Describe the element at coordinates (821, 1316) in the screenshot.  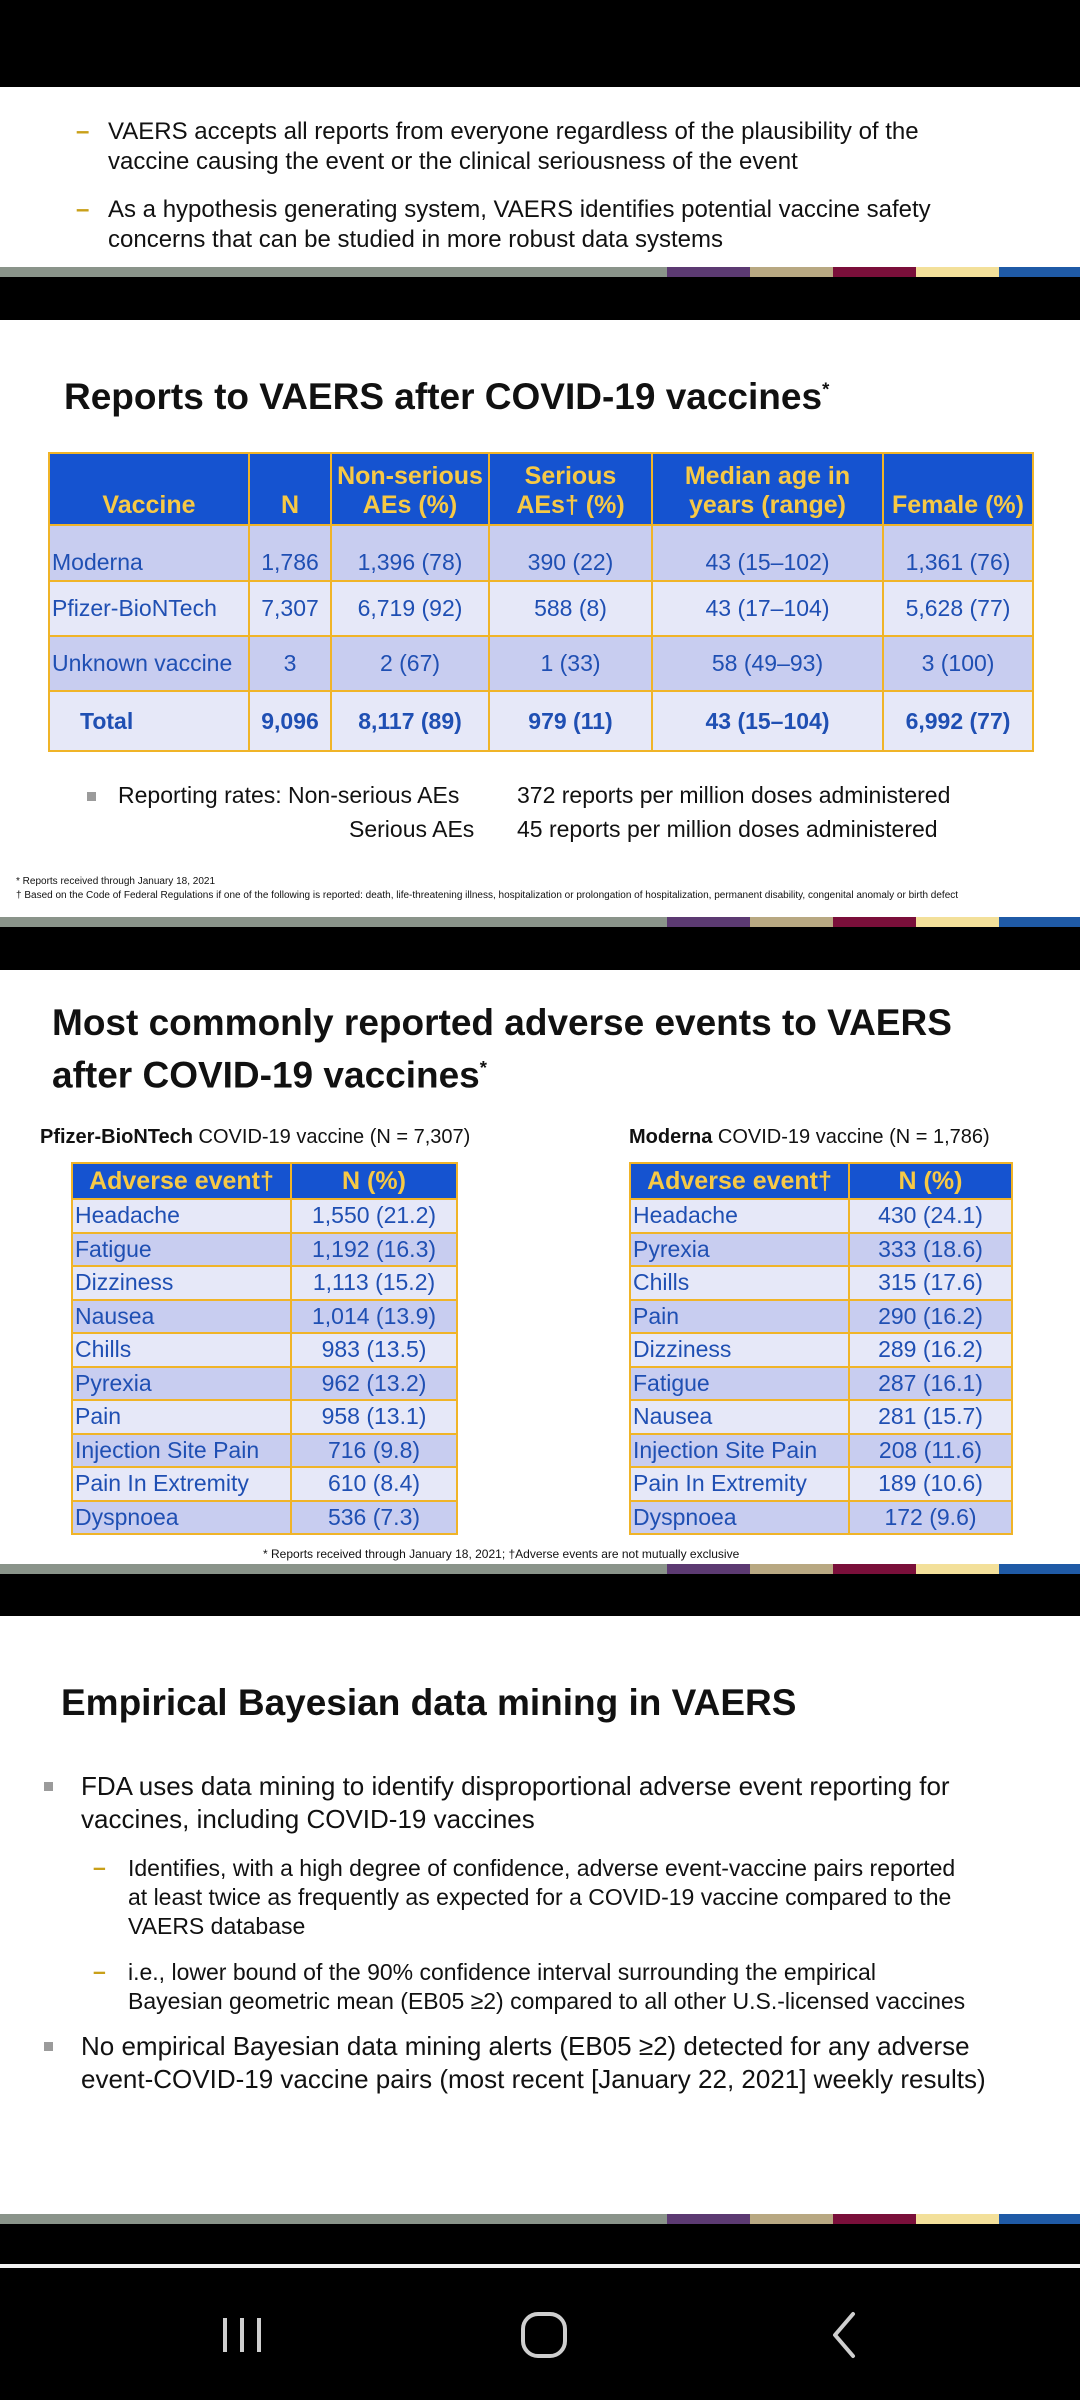
I see `table-row: Pain 290 (16.2)` at that location.